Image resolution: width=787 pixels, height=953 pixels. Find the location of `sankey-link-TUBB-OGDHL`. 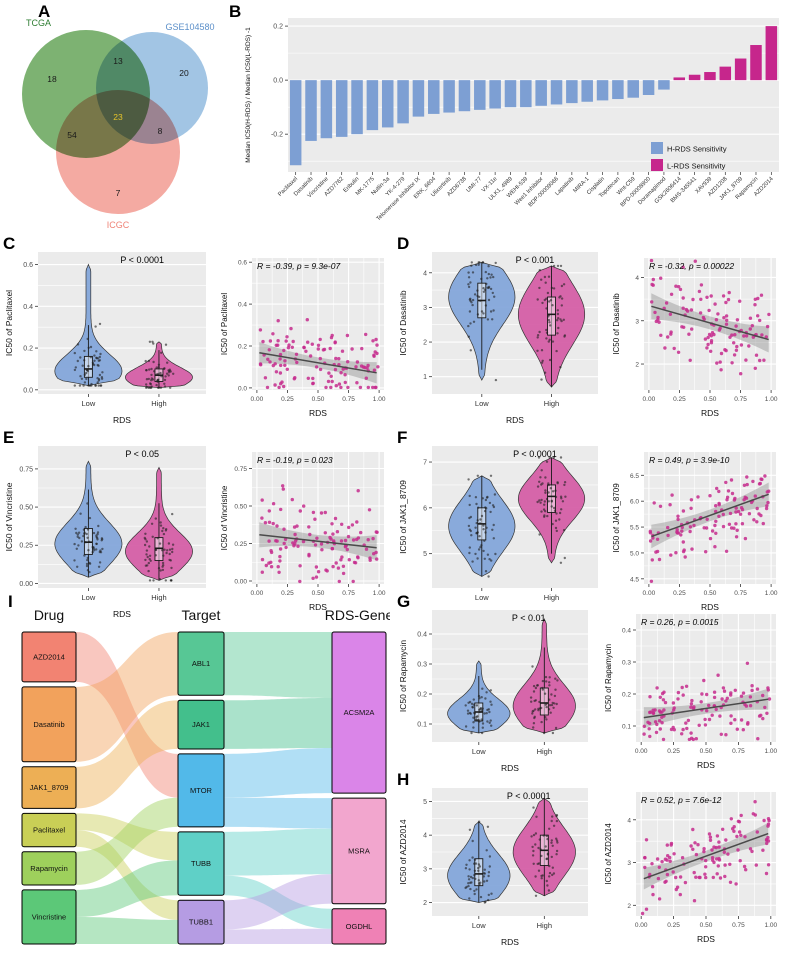

sankey-link-TUBB-OGDHL is located at coordinates (278, 902).